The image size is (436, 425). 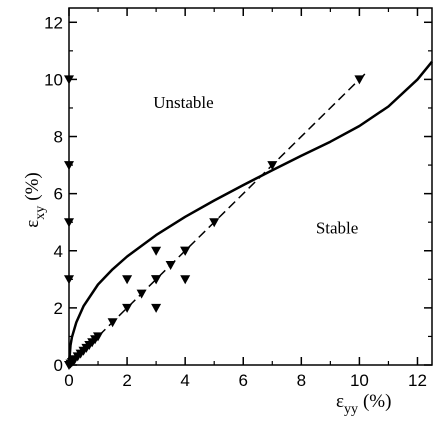 What do you see at coordinates (301, 380) in the screenshot?
I see `x-tick-label: 8` at bounding box center [301, 380].